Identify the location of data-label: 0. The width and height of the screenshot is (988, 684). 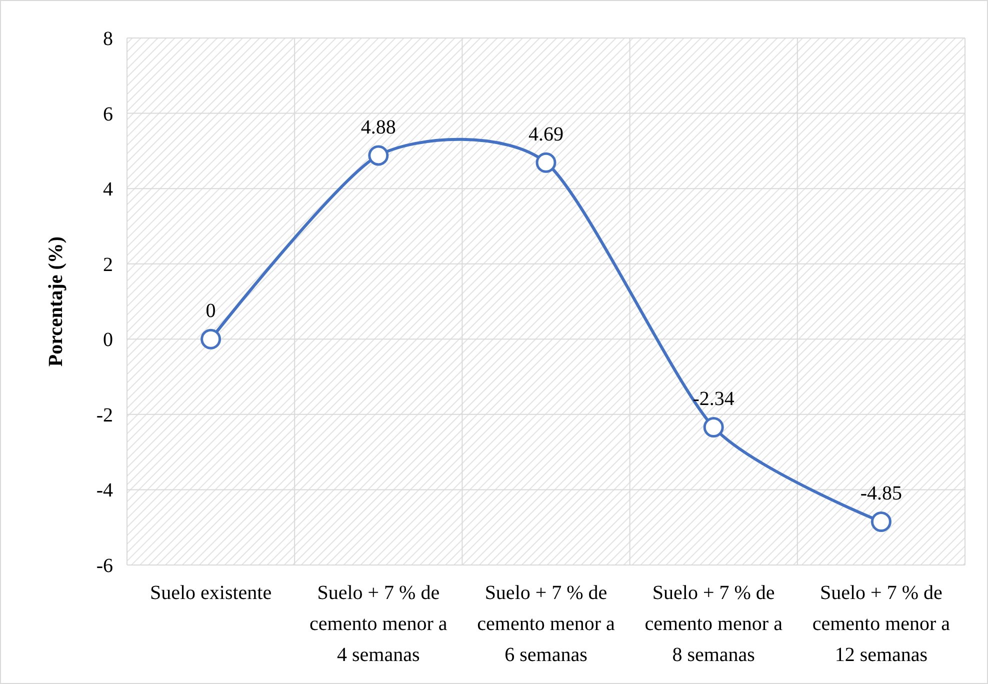
(211, 311).